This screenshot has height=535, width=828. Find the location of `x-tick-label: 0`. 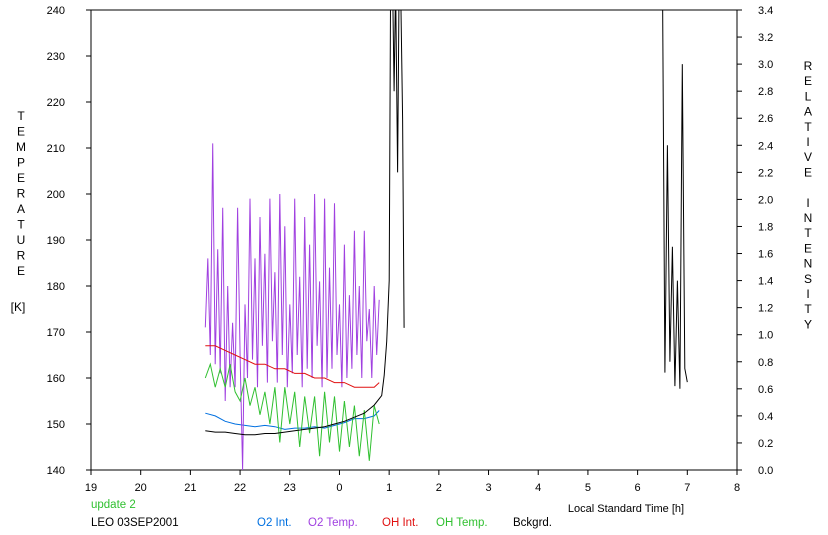

x-tick-label: 0 is located at coordinates (339, 488).